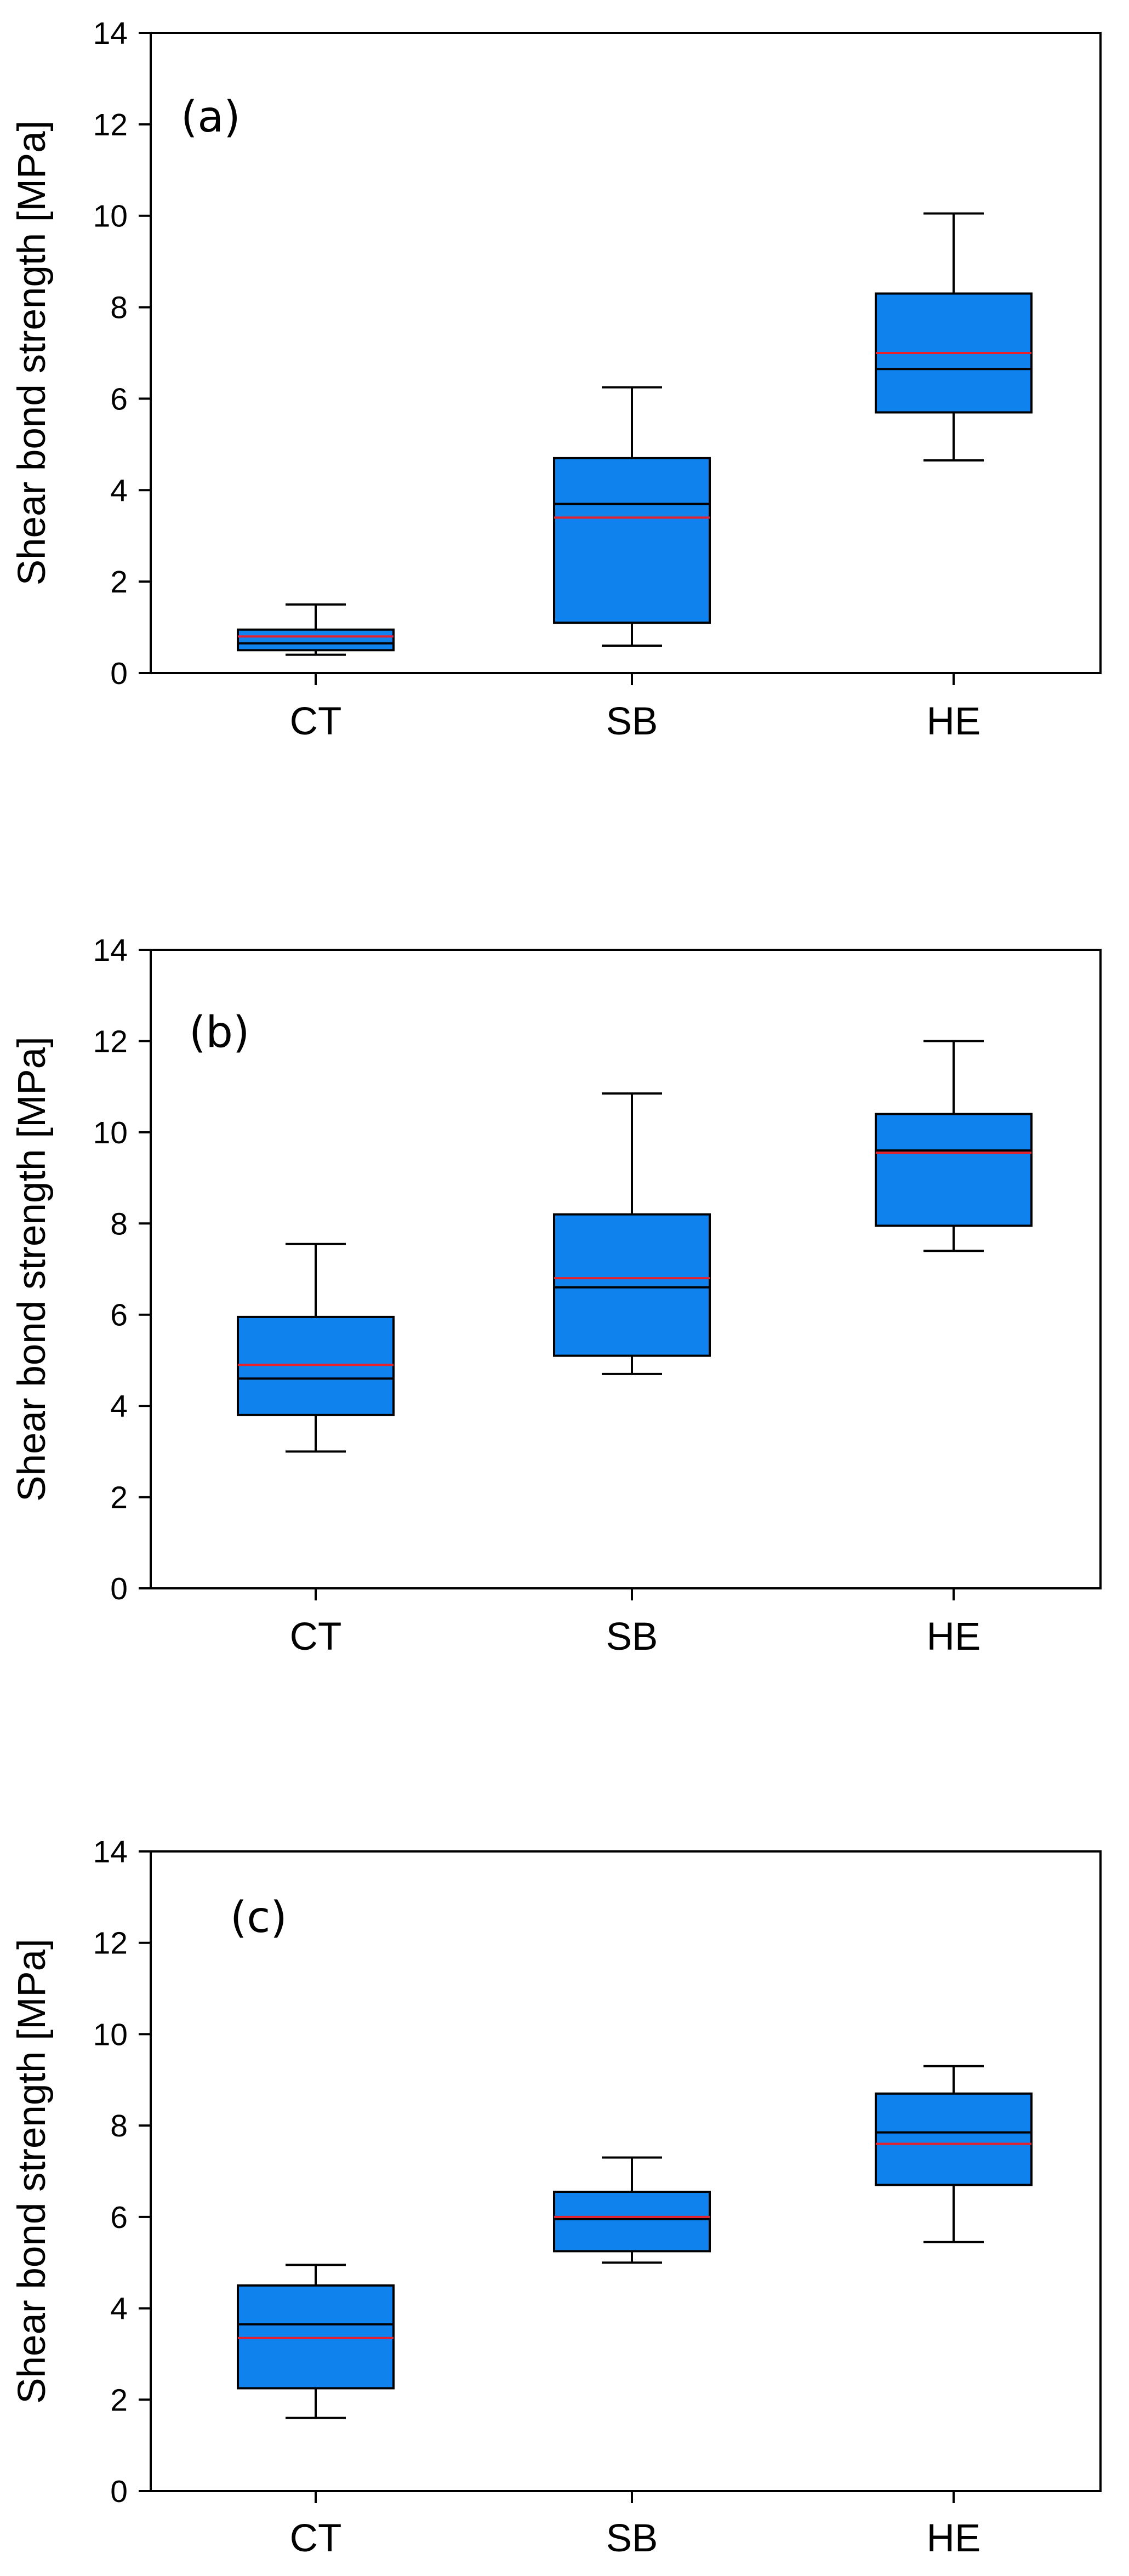 The width and height of the screenshot is (1129, 2576). Describe the element at coordinates (211, 117) in the screenshot. I see `panel-label: (a)` at that location.